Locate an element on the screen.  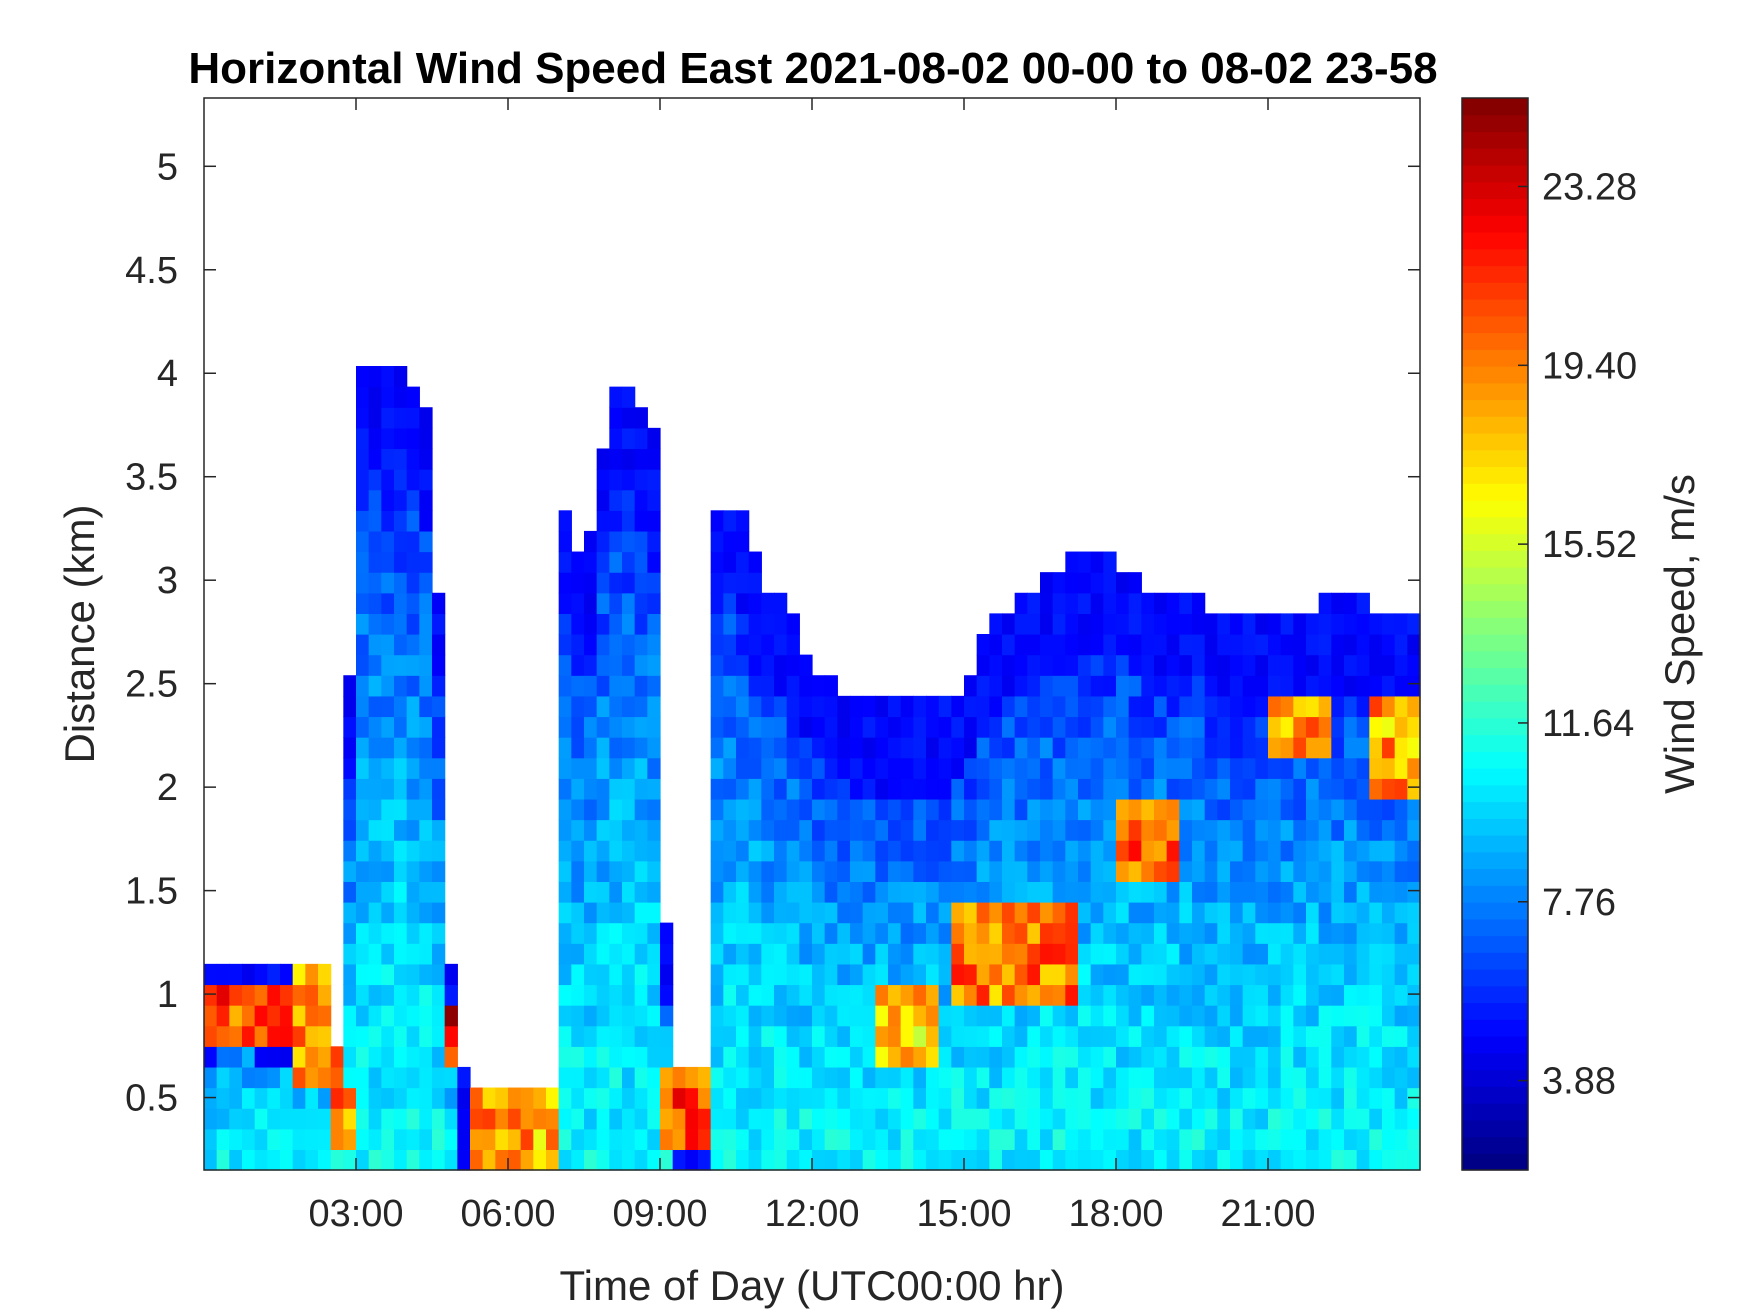
x-axis-label: Time of Day (UTC00:00 hr) is located at coordinates (812, 1285).